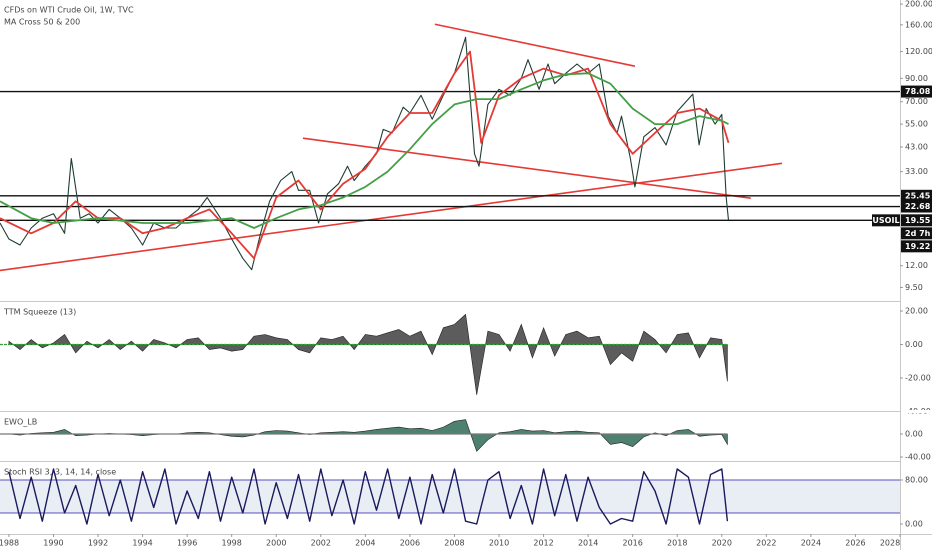  What do you see at coordinates (722, 543) in the screenshot?
I see `x-tick-label: 2020` at bounding box center [722, 543].